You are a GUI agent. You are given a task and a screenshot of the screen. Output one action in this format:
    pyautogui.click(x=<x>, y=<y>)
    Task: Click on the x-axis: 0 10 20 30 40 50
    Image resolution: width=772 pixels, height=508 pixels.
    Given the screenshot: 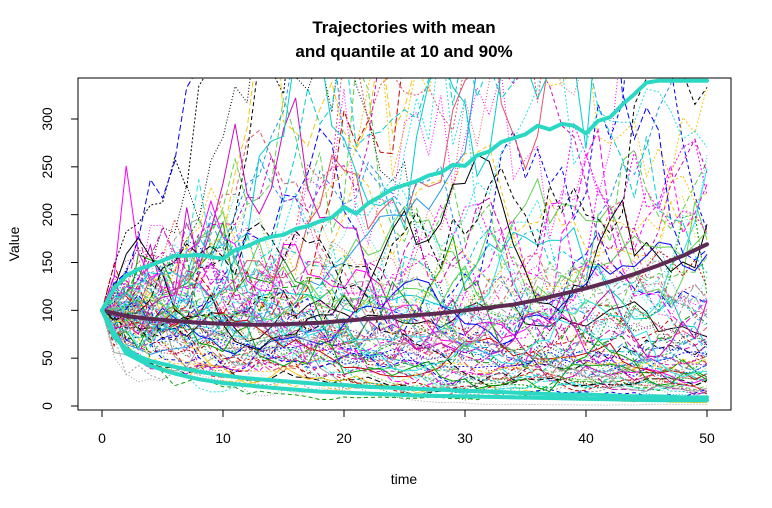 What is the action you would take?
    pyautogui.click(x=406, y=427)
    